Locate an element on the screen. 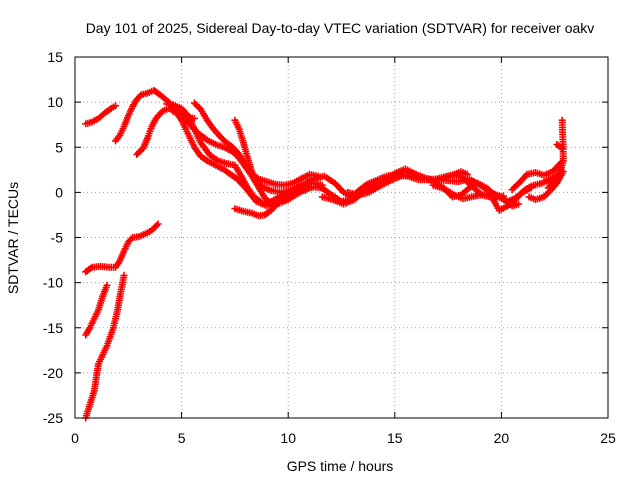  x-tick-label: 25 is located at coordinates (608, 438).